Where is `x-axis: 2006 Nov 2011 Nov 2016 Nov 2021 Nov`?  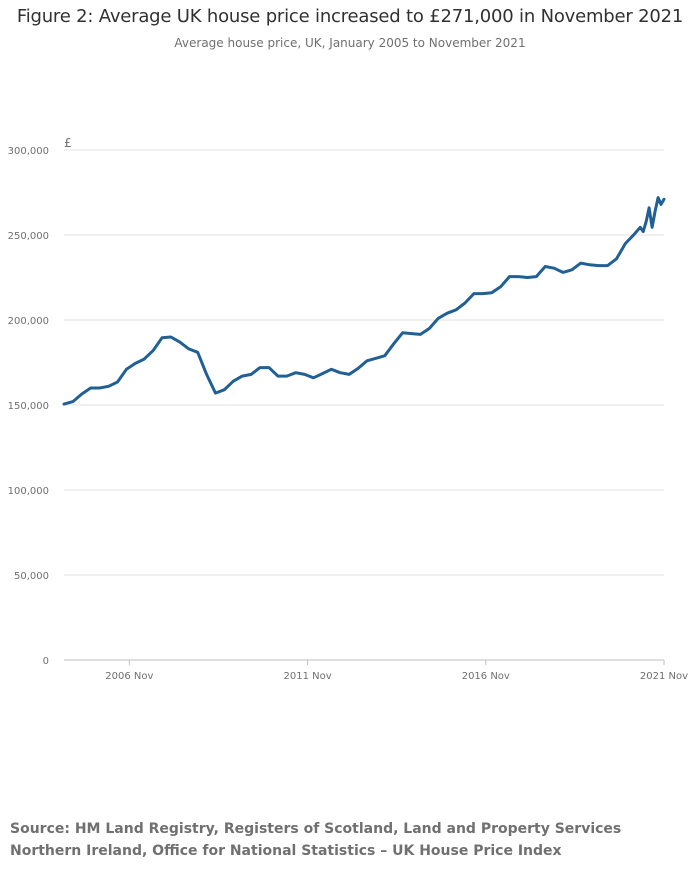
x-axis: 2006 Nov 2011 Nov 2016 Nov 2021 Nov is located at coordinates (376, 670).